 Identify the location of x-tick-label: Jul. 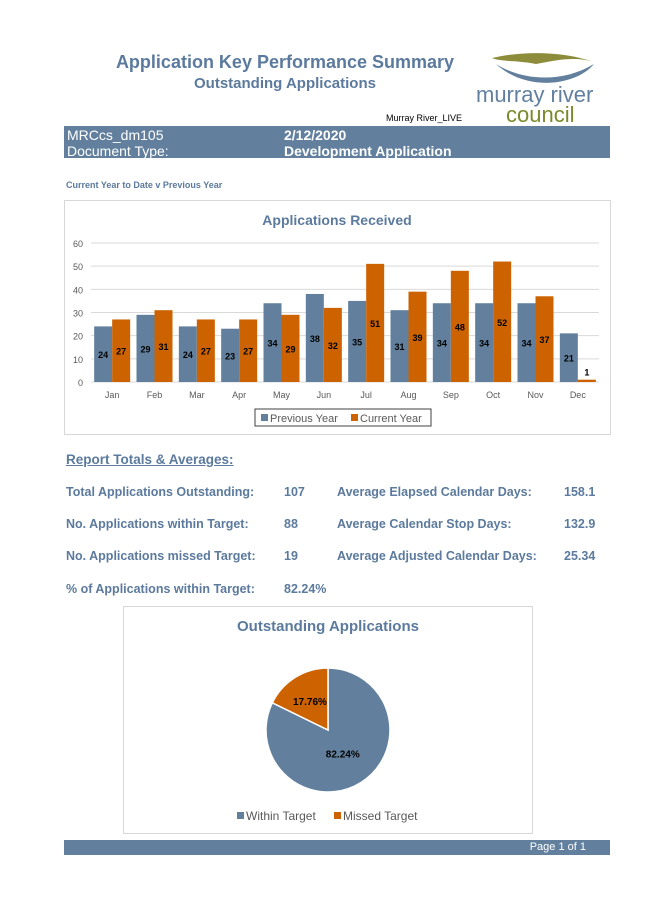
(366, 395).